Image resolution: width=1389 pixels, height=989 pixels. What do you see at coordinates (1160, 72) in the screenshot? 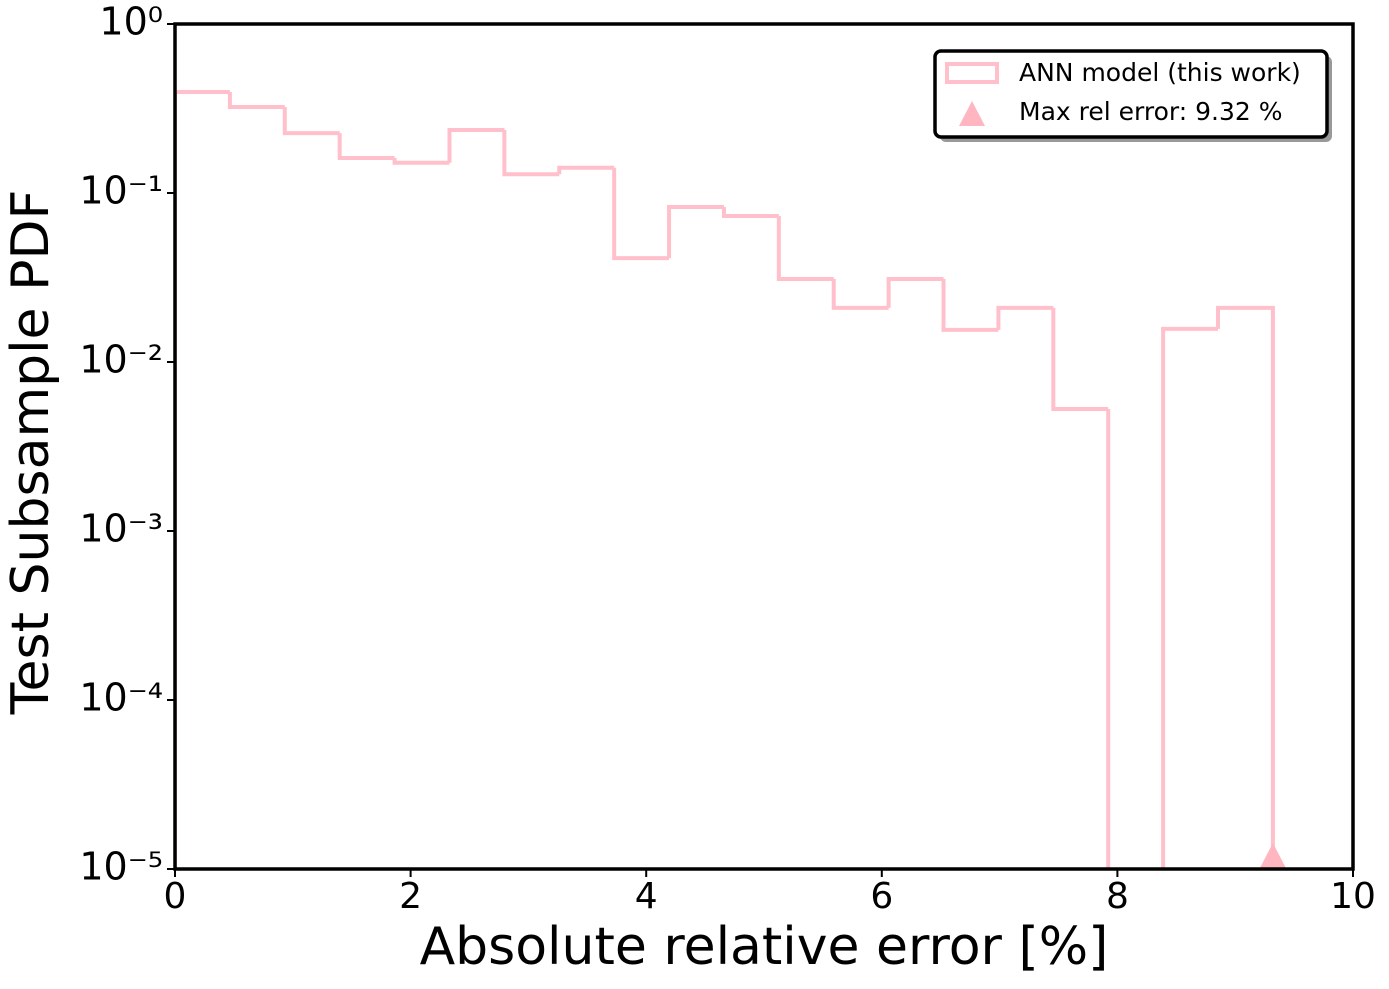
I see `legend-label: ANN model (this work)` at bounding box center [1160, 72].